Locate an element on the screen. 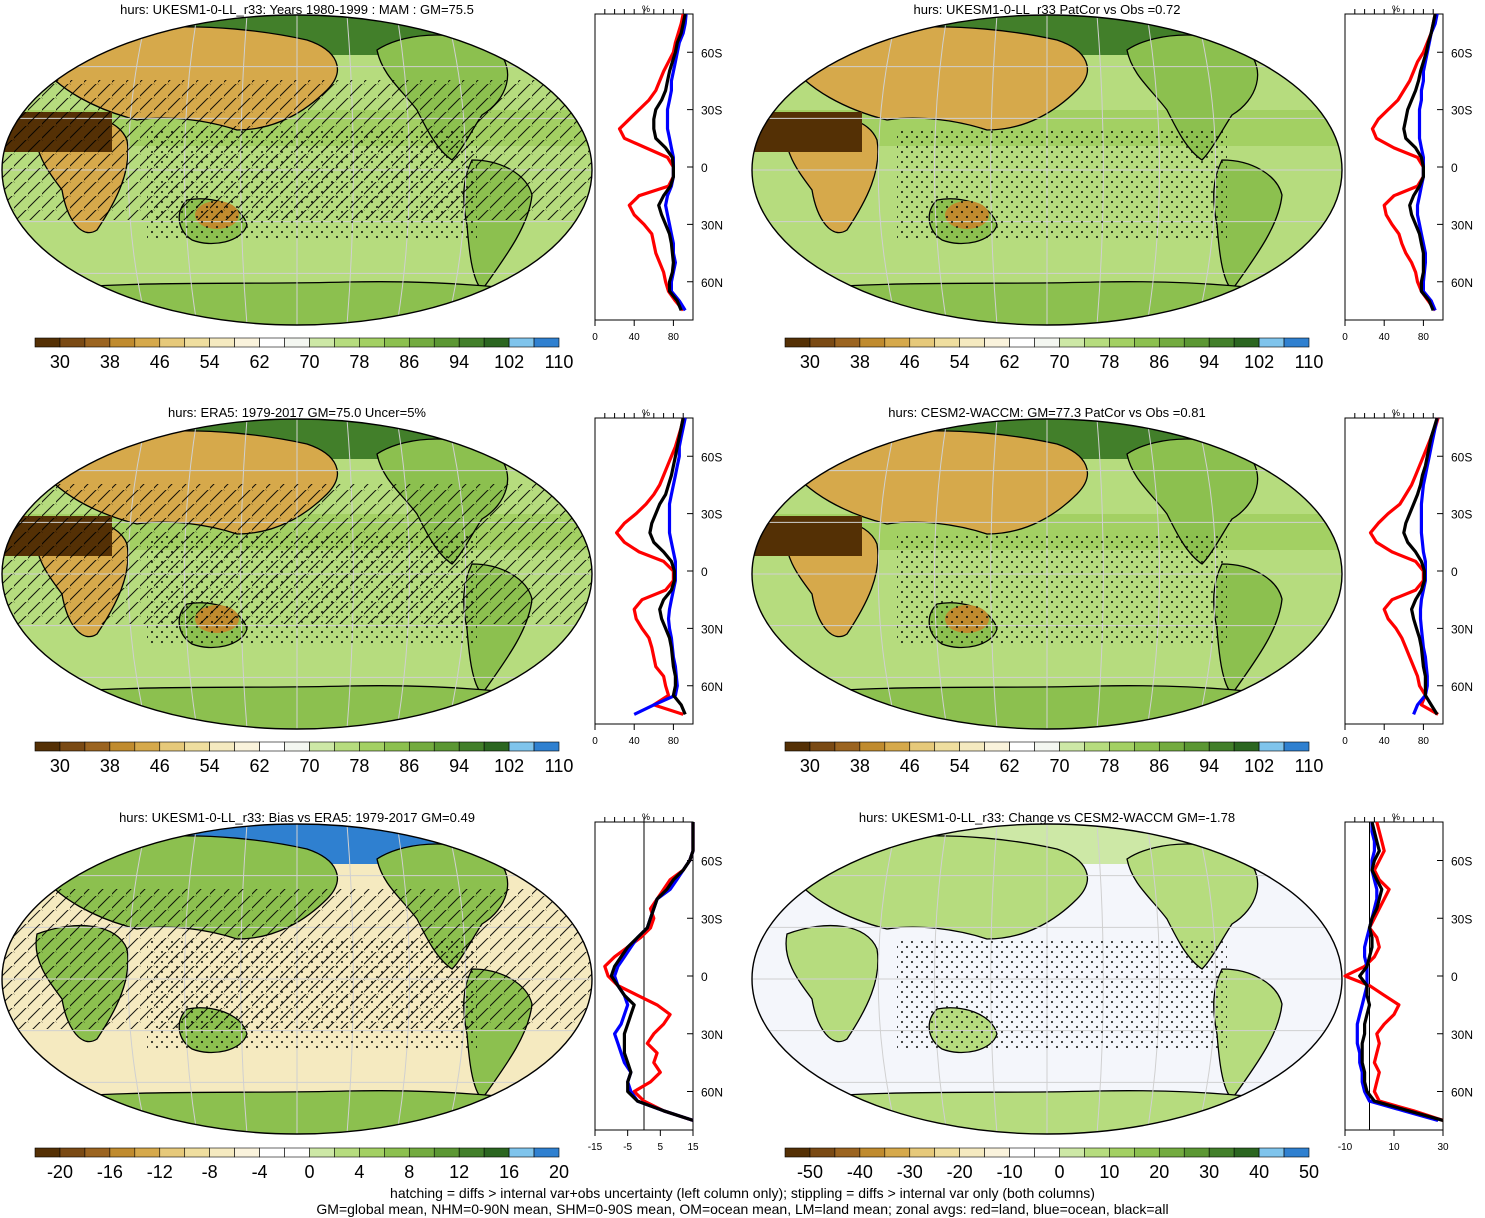 The image size is (1485, 1218). colorbar-label: -20 is located at coordinates (960, 1172).